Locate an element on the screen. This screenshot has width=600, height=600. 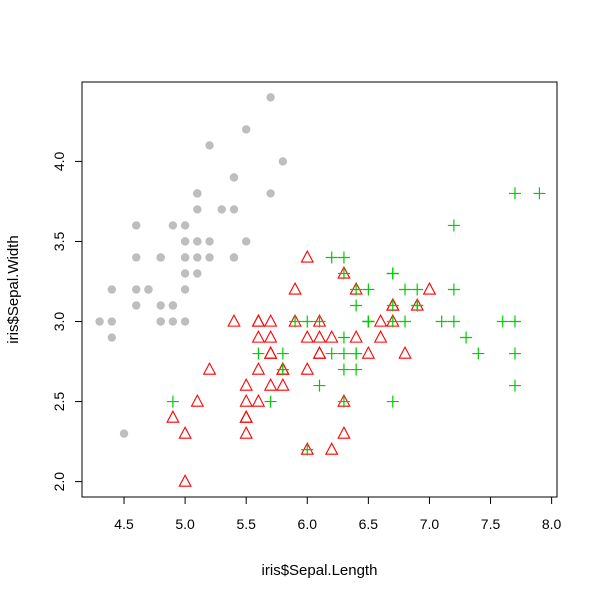
x-tick-label: 5.5 is located at coordinates (246, 524).